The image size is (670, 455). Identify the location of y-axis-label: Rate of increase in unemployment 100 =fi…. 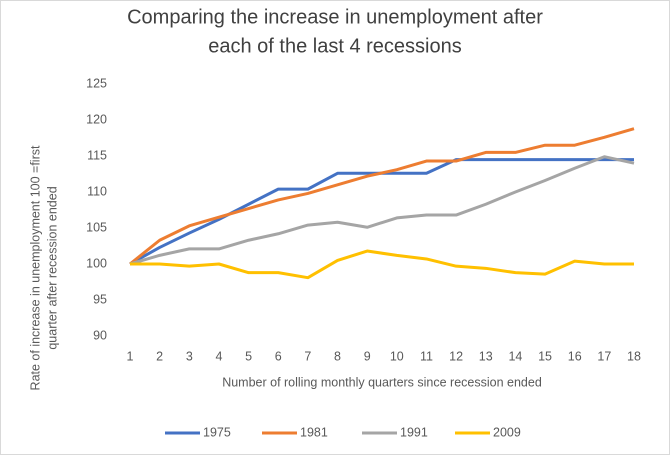
(35, 267).